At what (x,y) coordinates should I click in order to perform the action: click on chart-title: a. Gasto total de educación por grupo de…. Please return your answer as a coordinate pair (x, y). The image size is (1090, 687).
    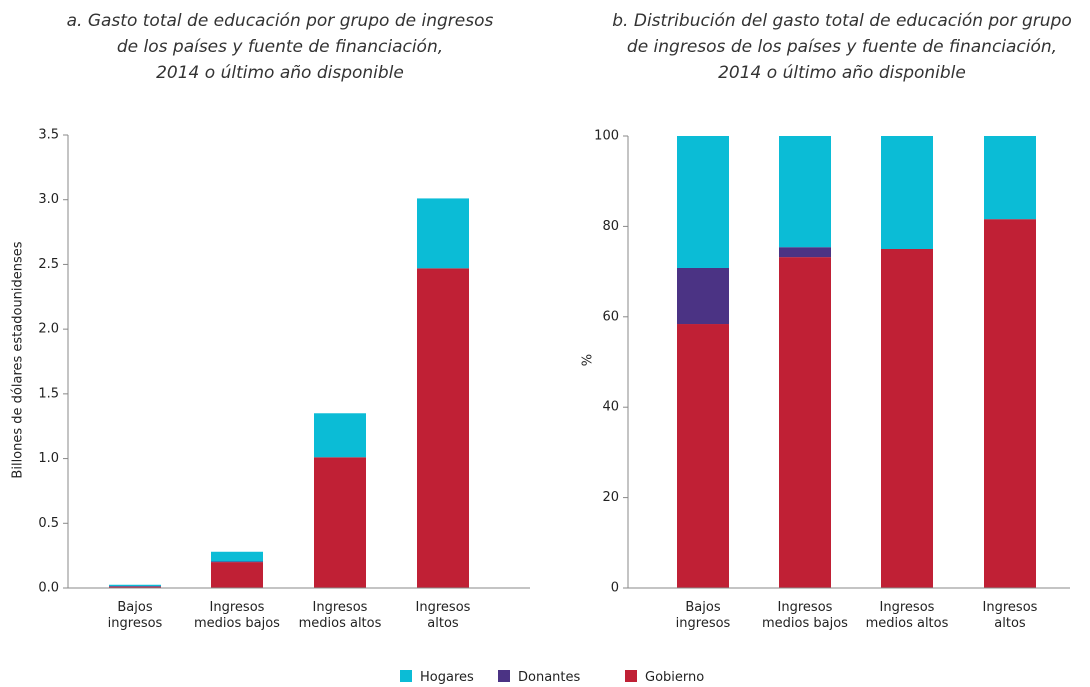
    Looking at the image, I should click on (280, 47).